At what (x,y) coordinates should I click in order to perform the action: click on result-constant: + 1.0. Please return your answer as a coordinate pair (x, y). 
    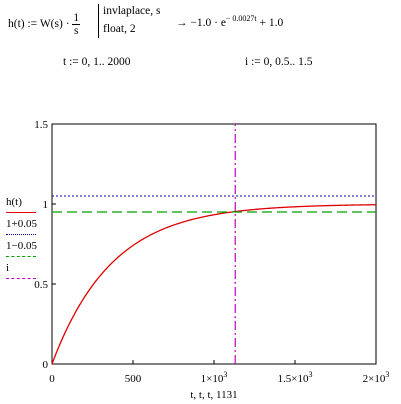
    Looking at the image, I should click on (270, 22).